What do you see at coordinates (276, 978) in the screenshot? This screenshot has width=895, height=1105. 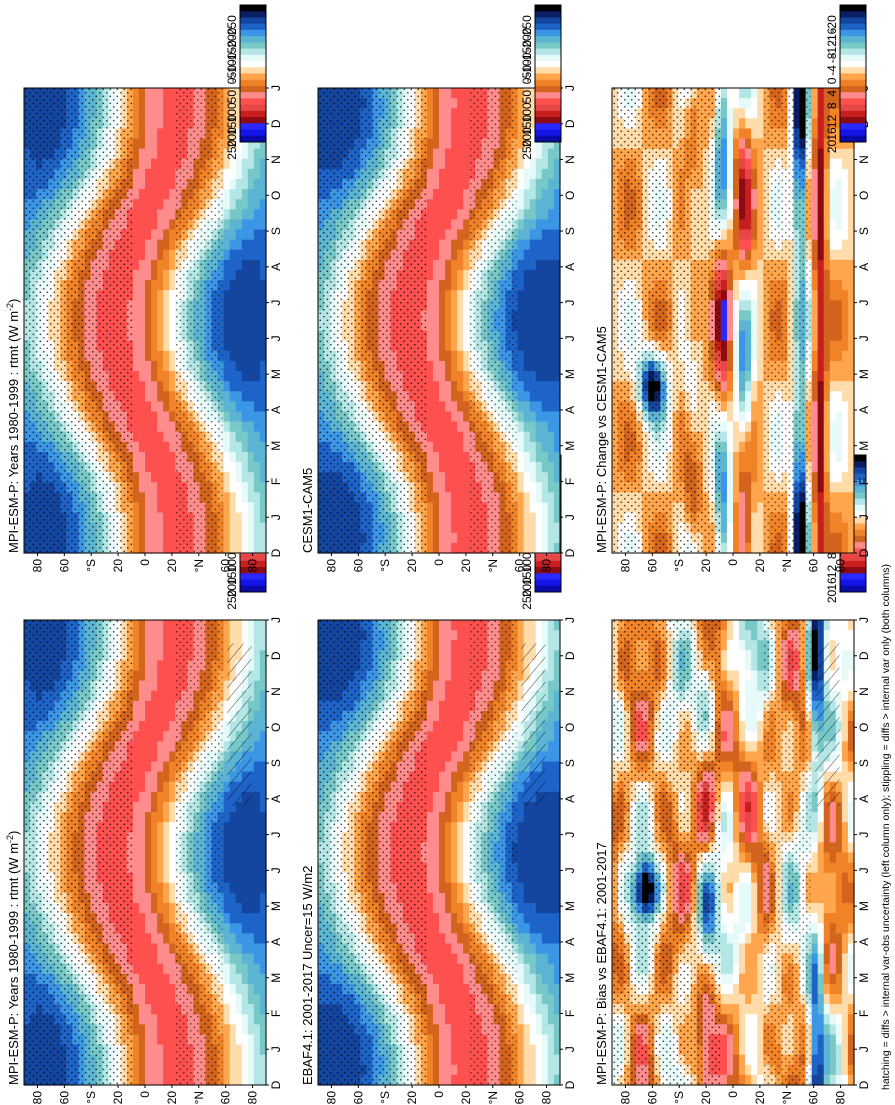 I see `x-tick-label: M` at bounding box center [276, 978].